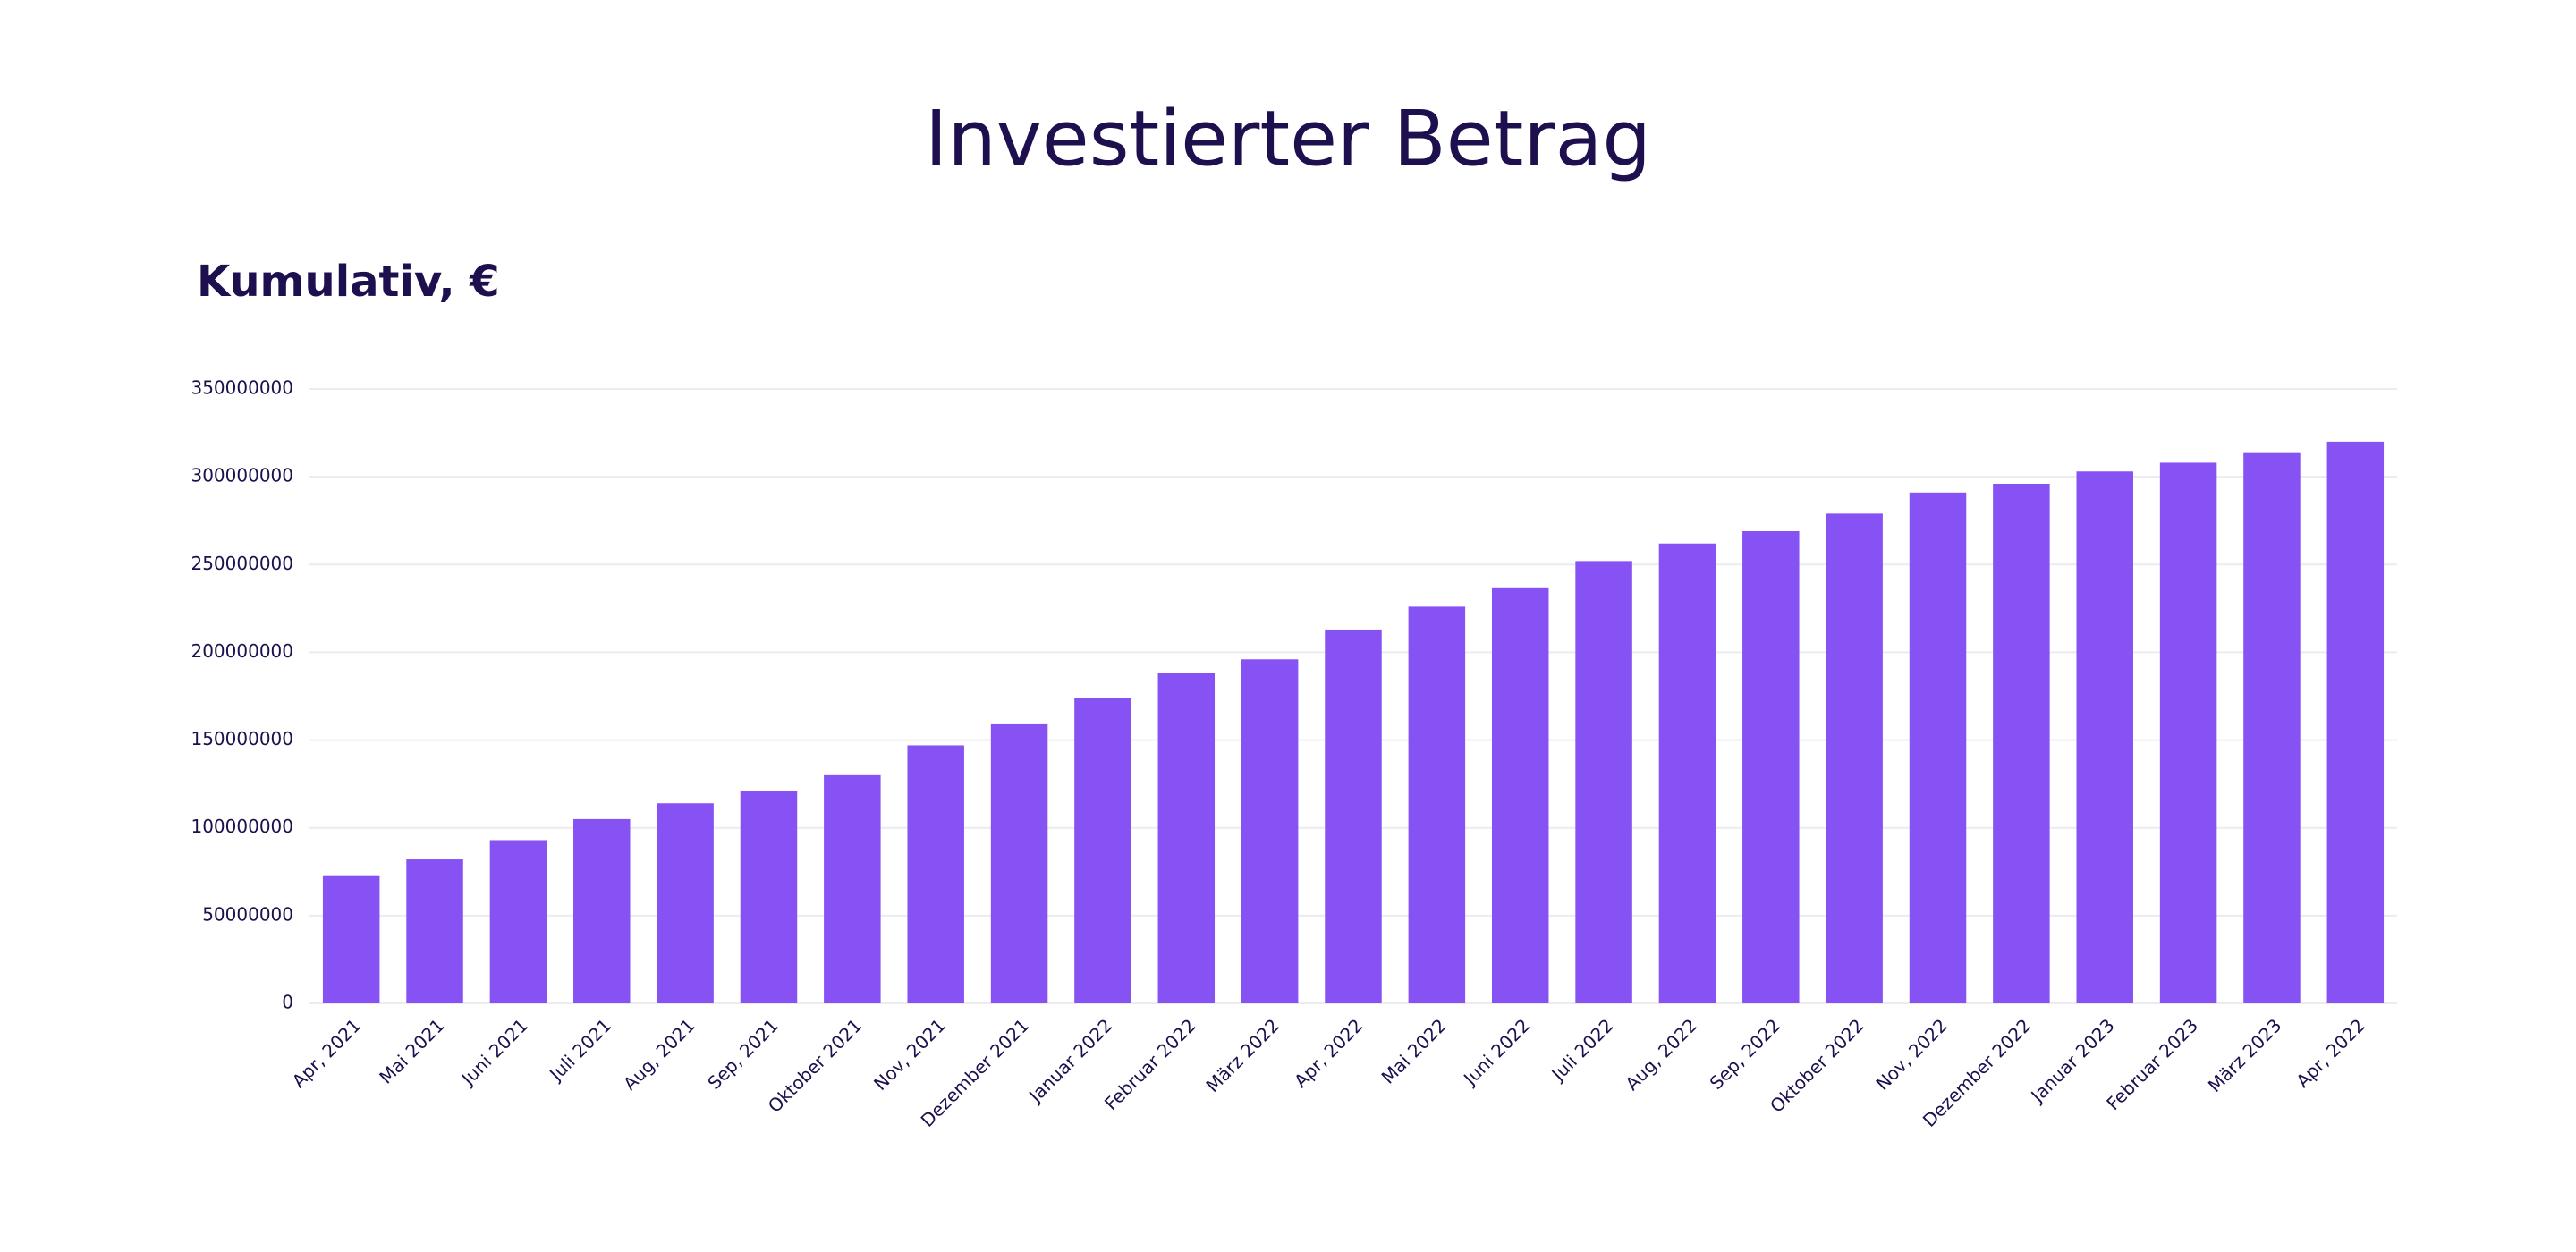 This screenshot has height=1252, width=2576. What do you see at coordinates (659, 1054) in the screenshot?
I see `x-tick-label: Aug, 2021` at bounding box center [659, 1054].